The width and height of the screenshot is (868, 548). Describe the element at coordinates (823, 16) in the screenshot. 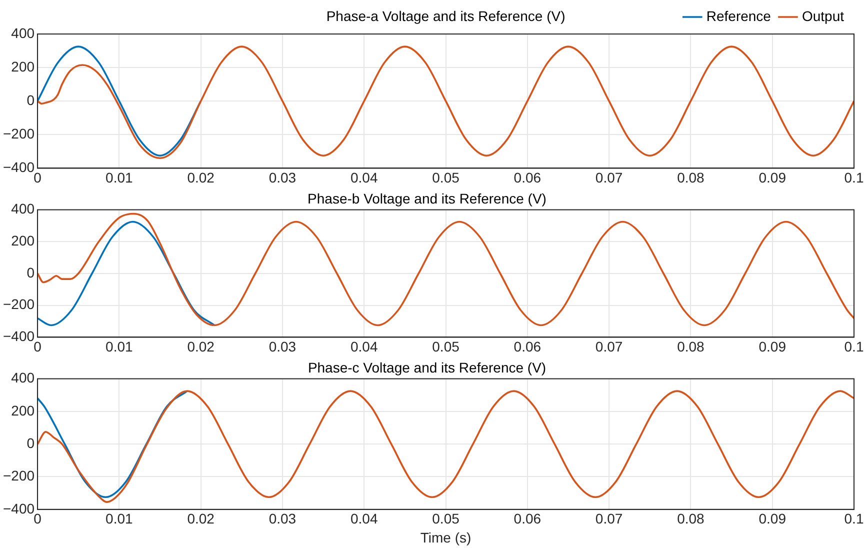

I see `legend-label: Output` at that location.